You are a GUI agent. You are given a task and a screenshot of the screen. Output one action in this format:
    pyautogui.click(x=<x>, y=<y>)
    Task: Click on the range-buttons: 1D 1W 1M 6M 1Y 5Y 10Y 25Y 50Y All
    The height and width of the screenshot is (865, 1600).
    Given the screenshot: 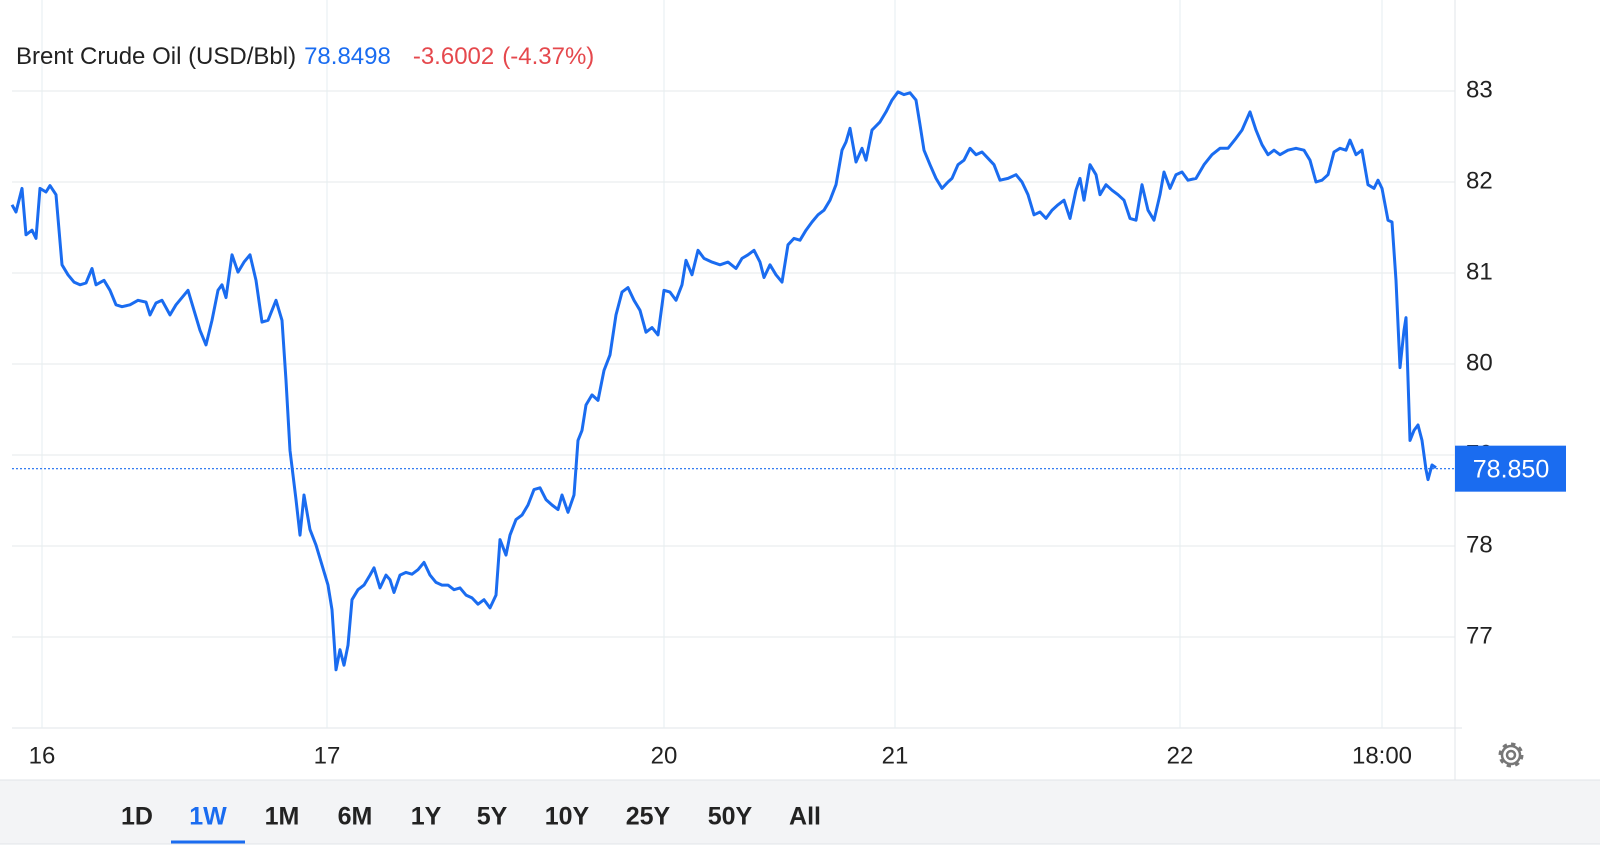 What is the action you would take?
    pyautogui.click(x=471, y=823)
    